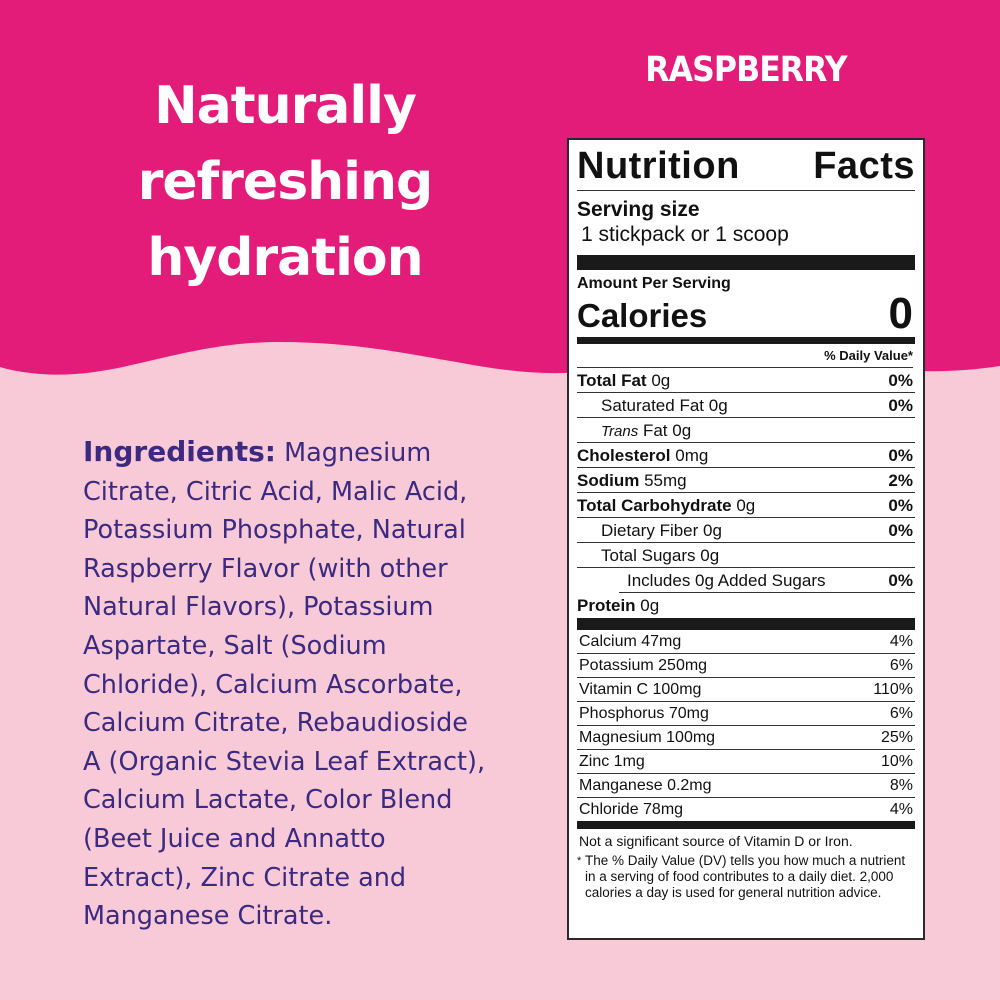 The height and width of the screenshot is (1000, 1000). What do you see at coordinates (896, 761) in the screenshot?
I see `vitamin-percent: 10%` at bounding box center [896, 761].